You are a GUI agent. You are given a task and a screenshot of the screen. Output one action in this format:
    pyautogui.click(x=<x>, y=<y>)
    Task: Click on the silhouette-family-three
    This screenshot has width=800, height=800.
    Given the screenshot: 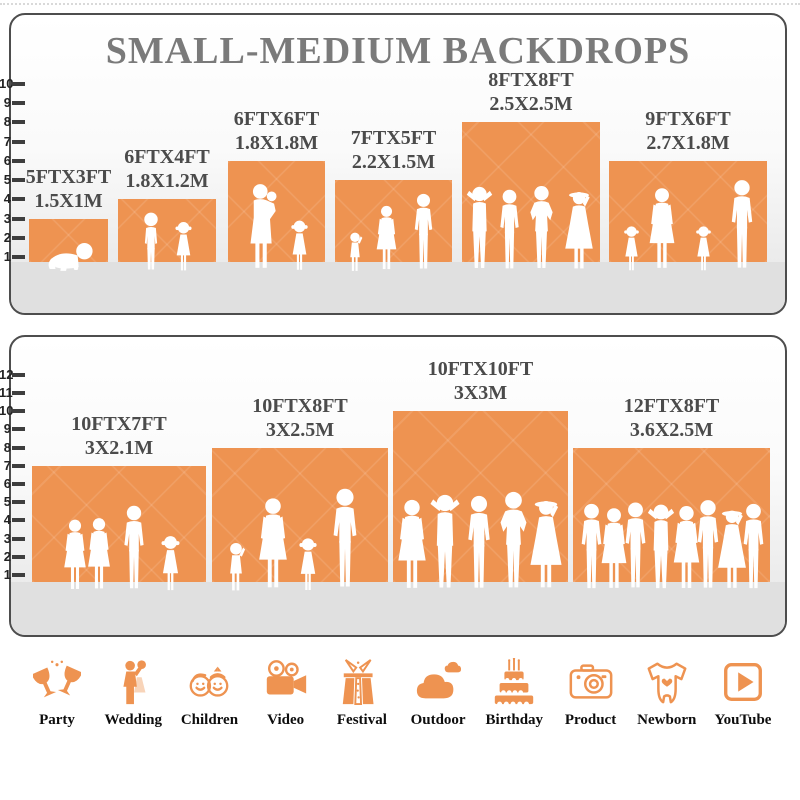 What is the action you would take?
    pyautogui.click(x=391, y=232)
    